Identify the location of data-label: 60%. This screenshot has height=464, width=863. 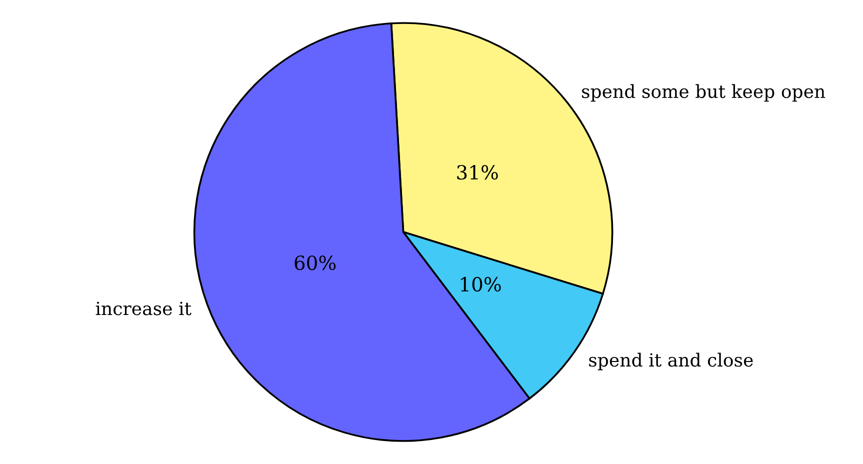
(315, 262).